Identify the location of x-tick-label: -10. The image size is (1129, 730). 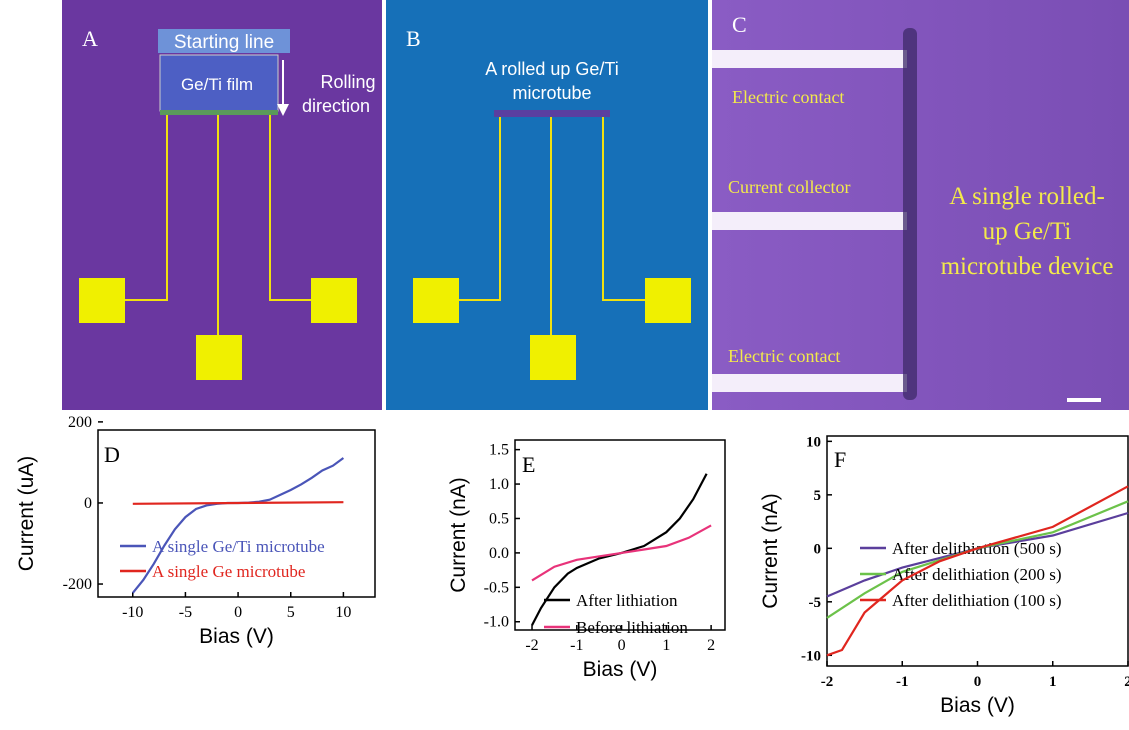
(132, 612).